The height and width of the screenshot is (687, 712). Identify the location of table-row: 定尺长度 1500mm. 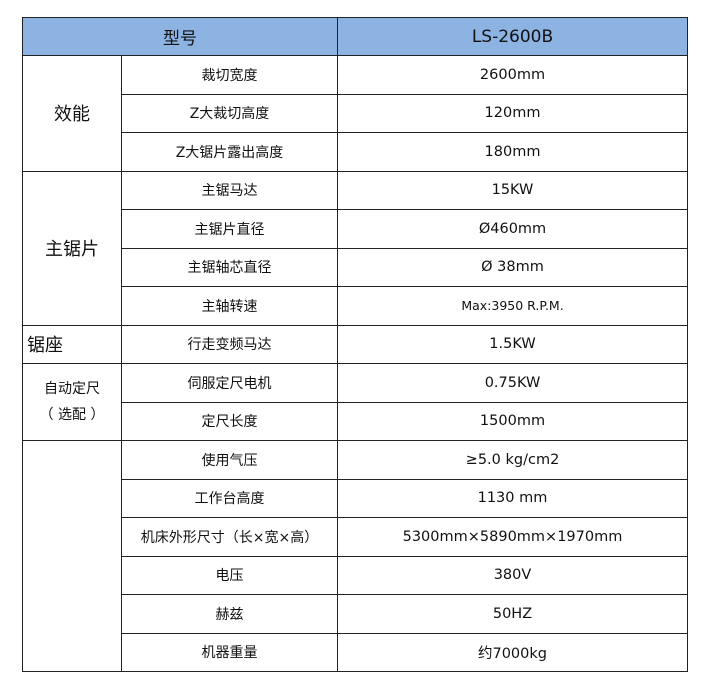
(355, 421).